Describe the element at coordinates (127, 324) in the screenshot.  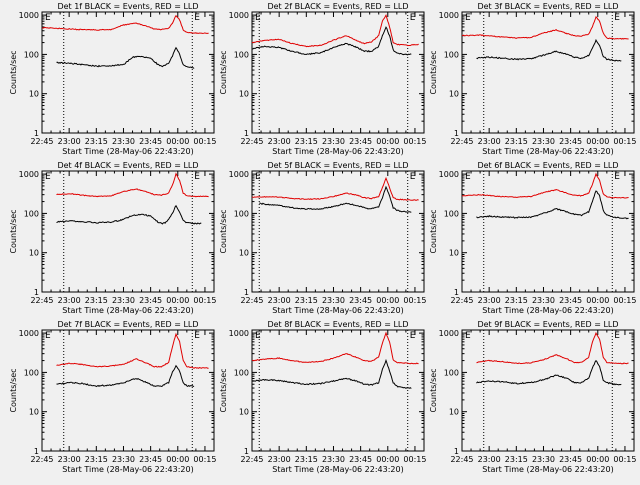
I see `chart-title: Det 7f BLACK = Events, RED = LLD` at that location.